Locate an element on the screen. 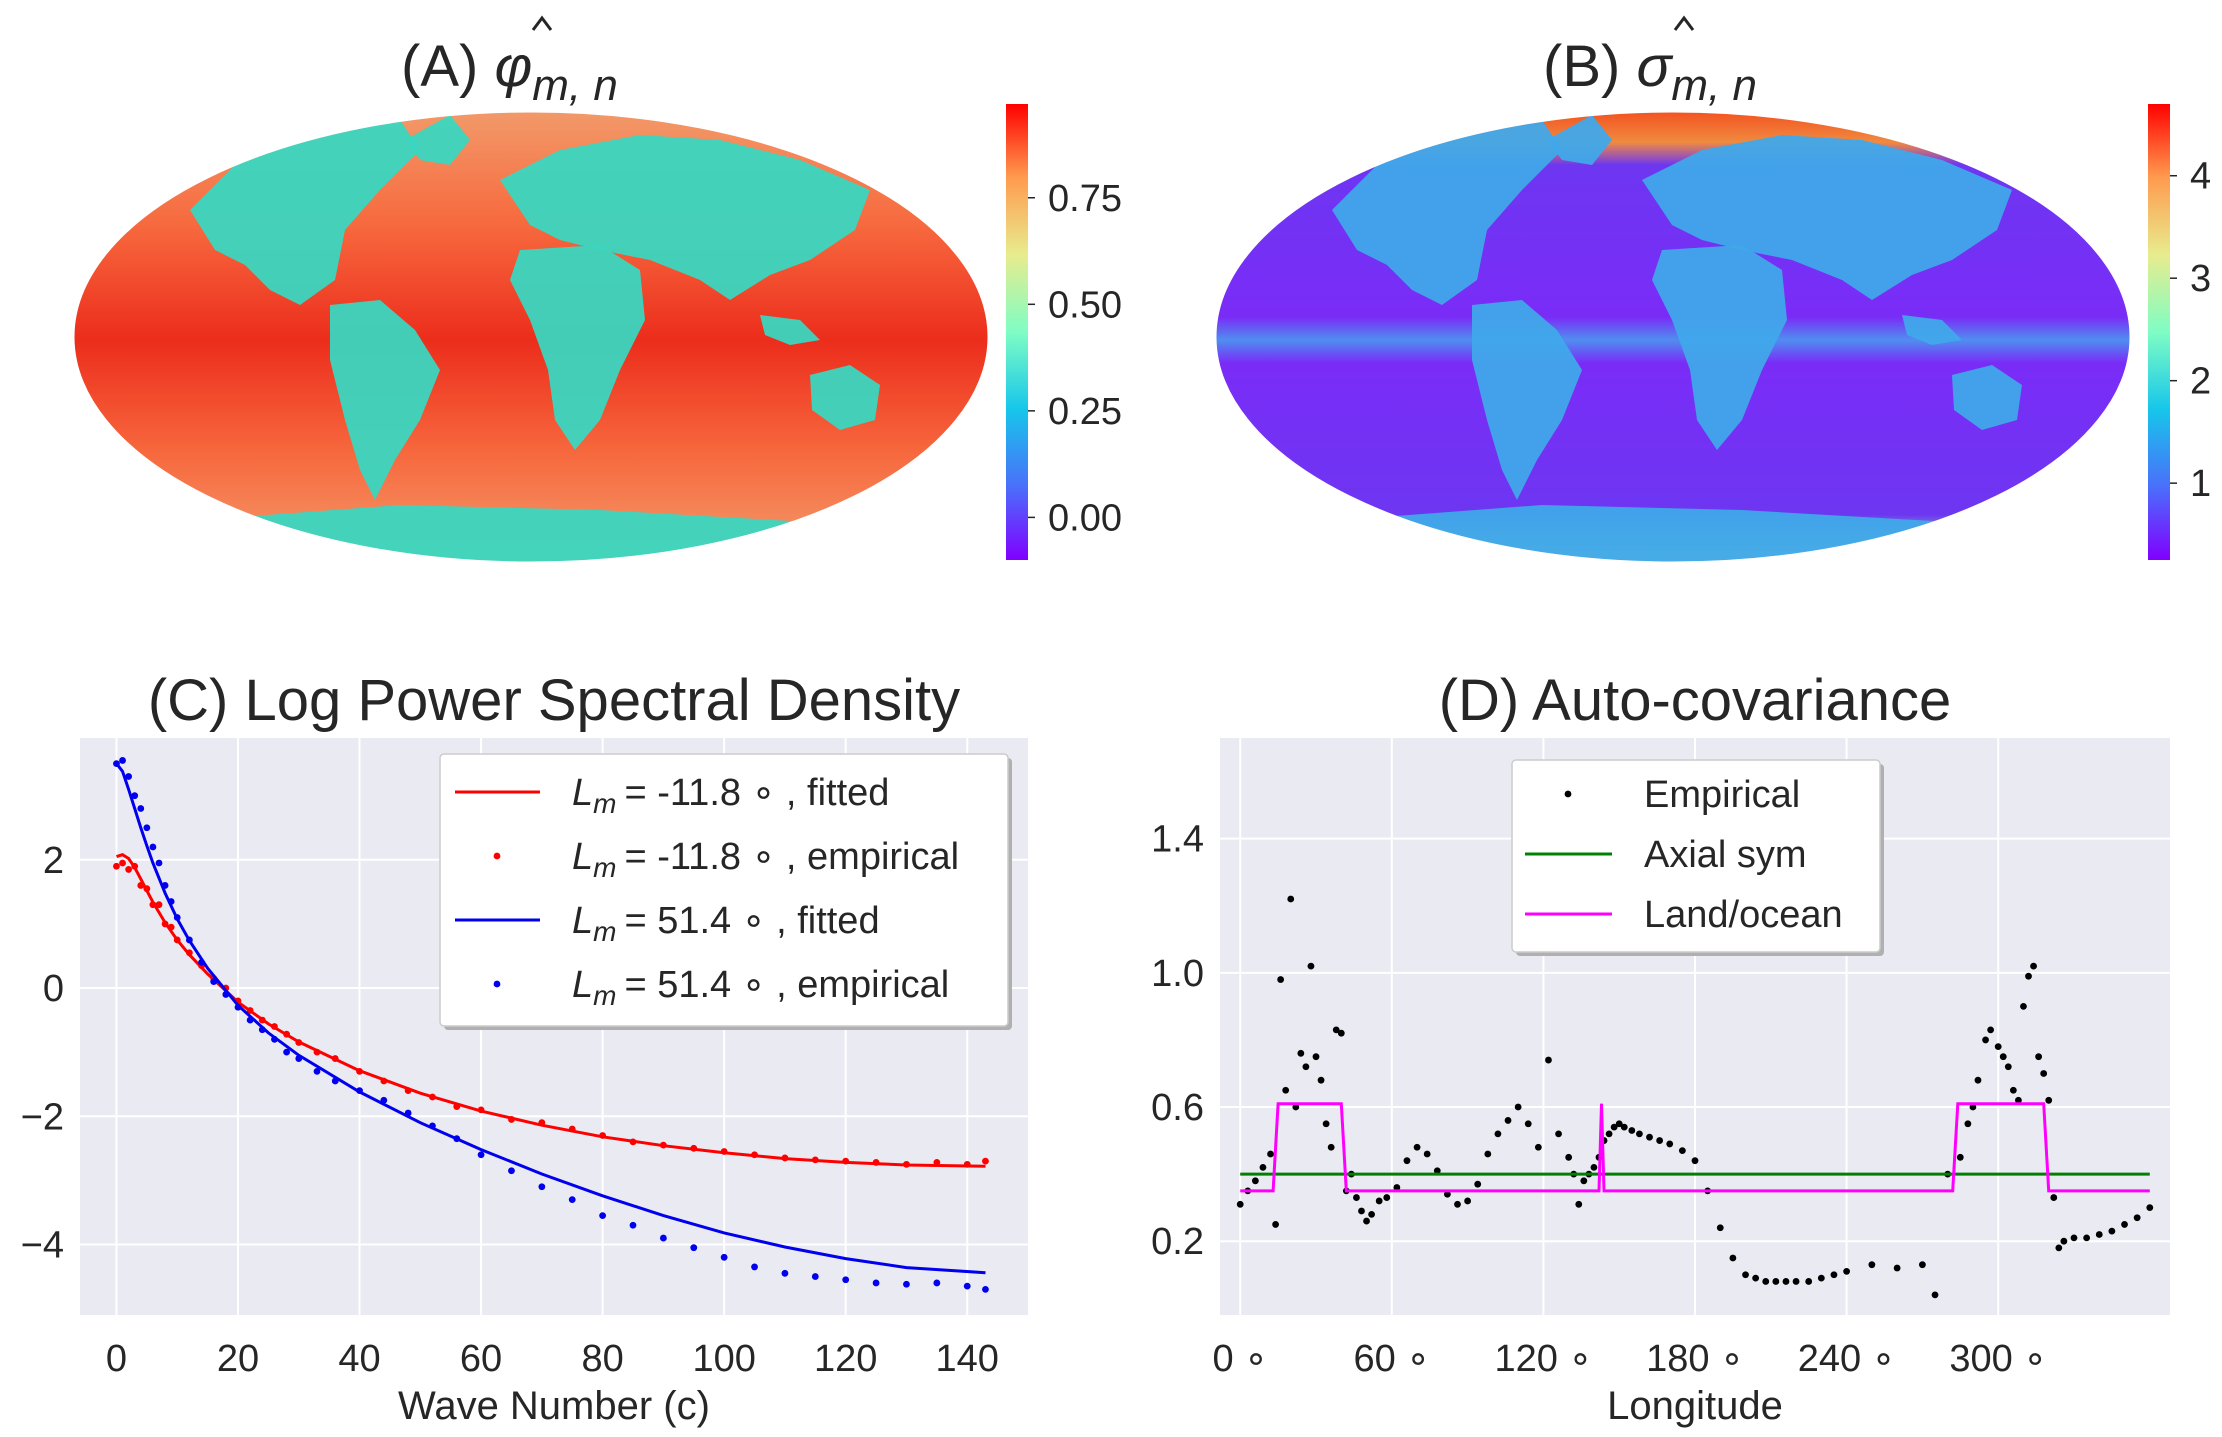 The width and height of the screenshot is (2222, 1437). legend-label: Axial sym is located at coordinates (1725, 855).